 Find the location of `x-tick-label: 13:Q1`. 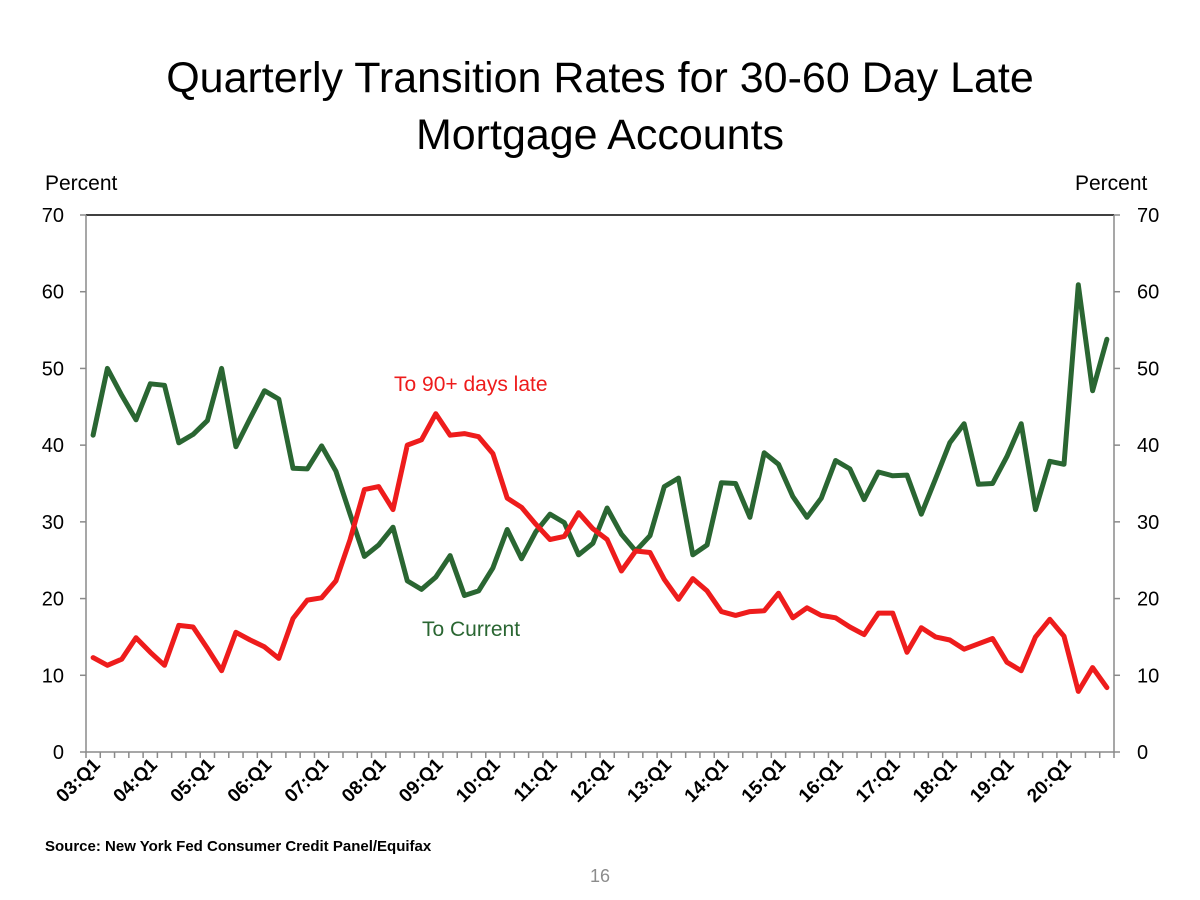

x-tick-label: 13:Q1 is located at coordinates (650, 780).